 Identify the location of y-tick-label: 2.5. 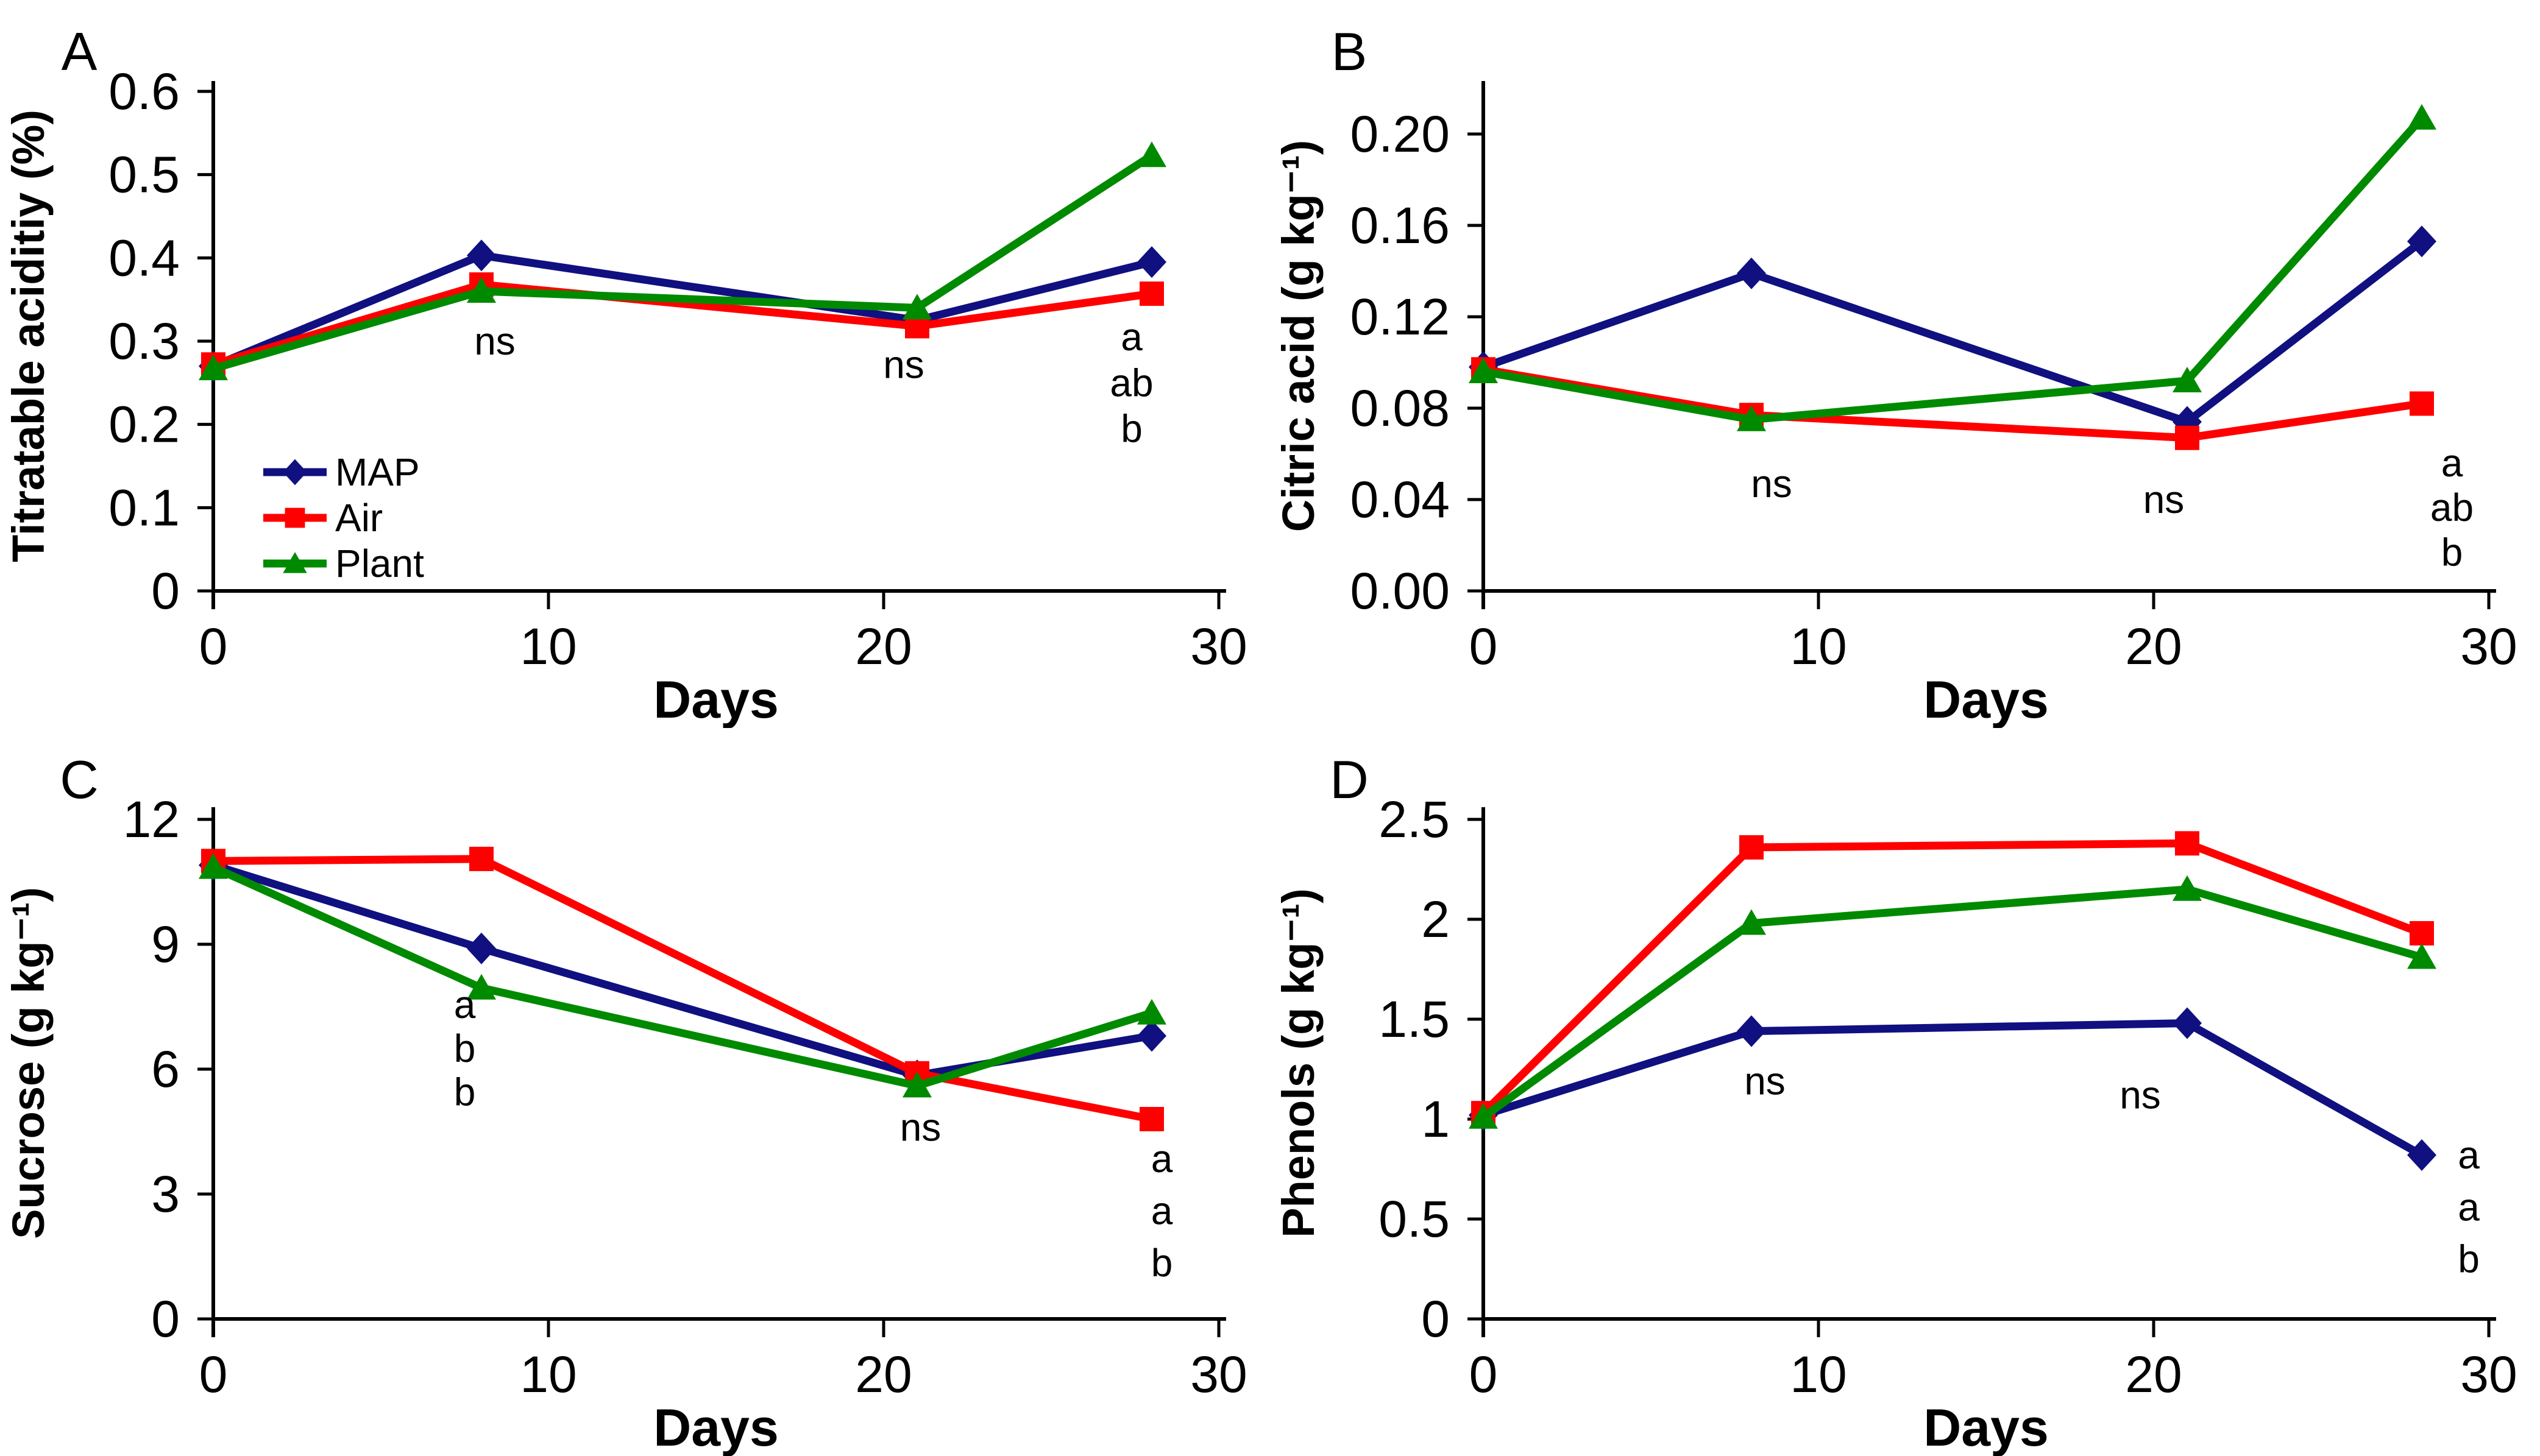
(1414, 819).